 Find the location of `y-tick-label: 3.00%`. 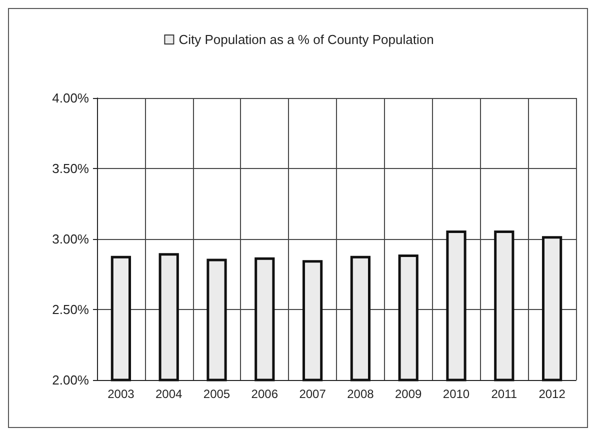

y-tick-label: 3.00% is located at coordinates (71, 239).